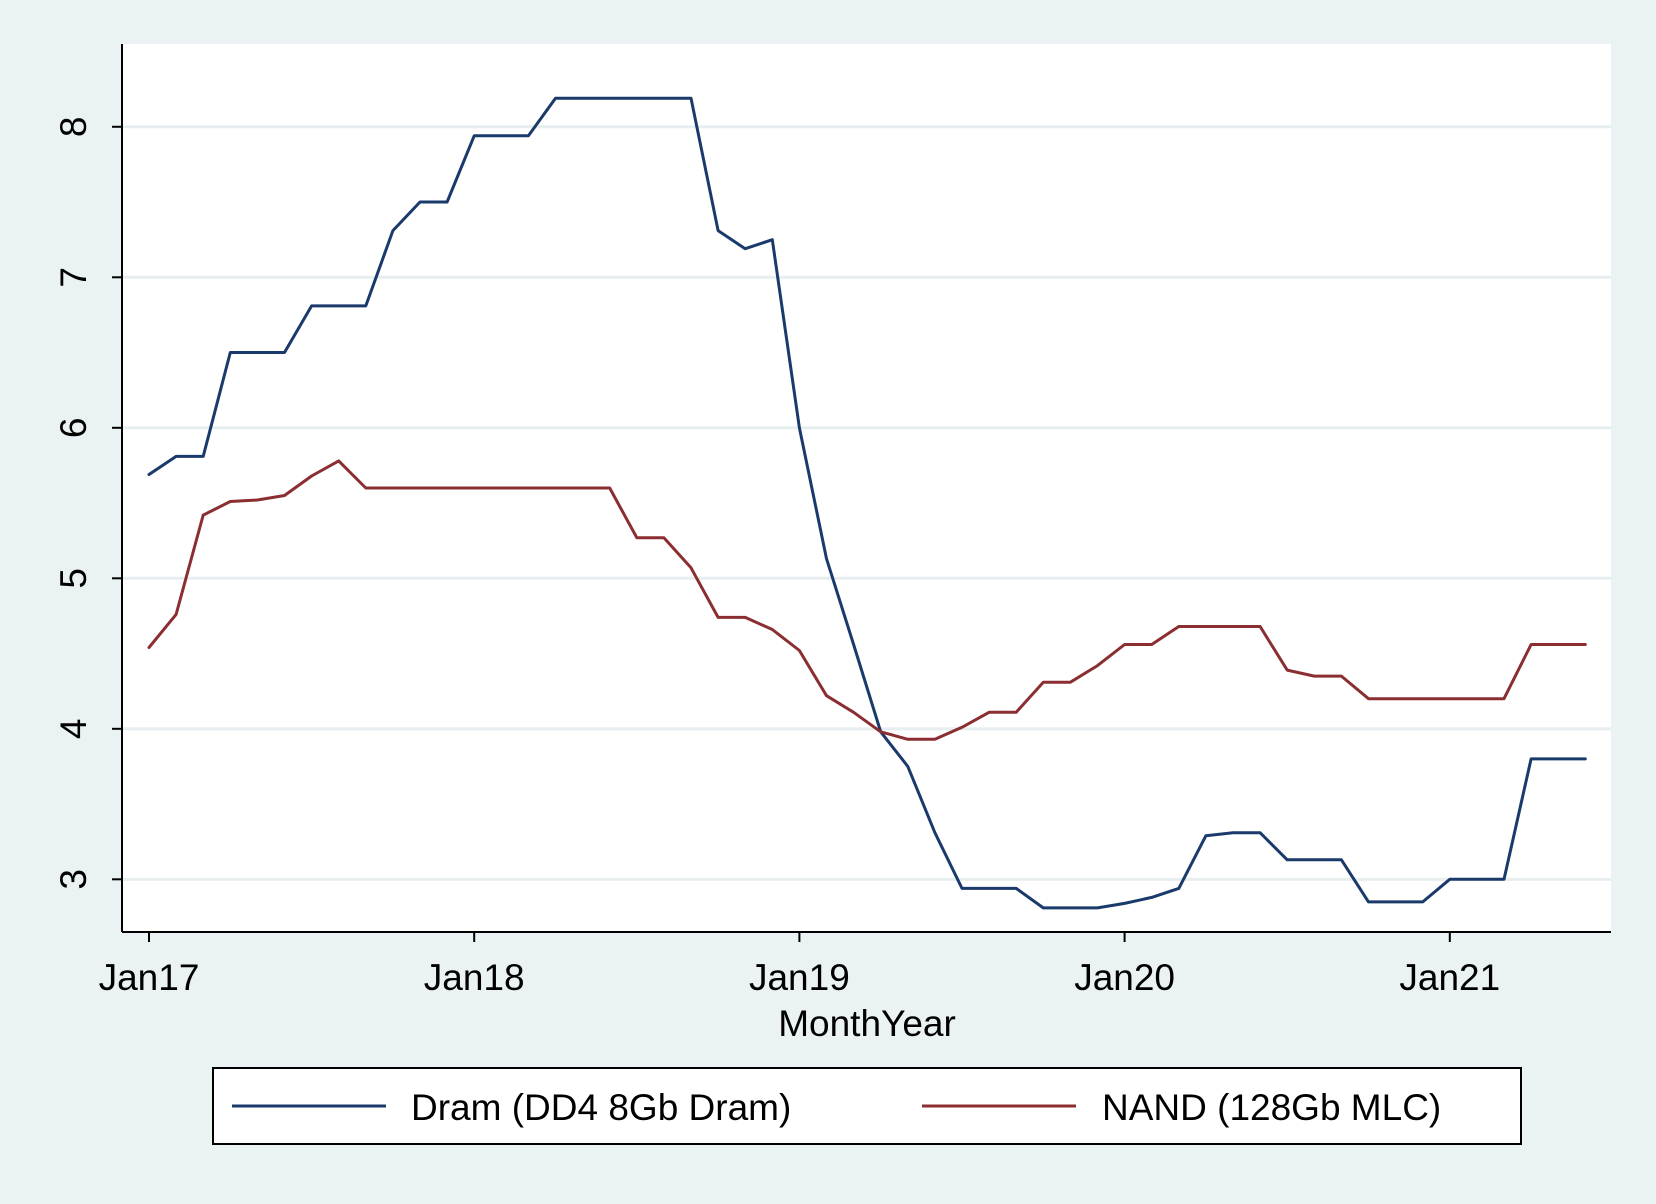 This screenshot has width=1656, height=1204. I want to click on x-axis-ticks: Jan17 Jan18 Jan19 Jan20 Jan21, so click(799, 965).